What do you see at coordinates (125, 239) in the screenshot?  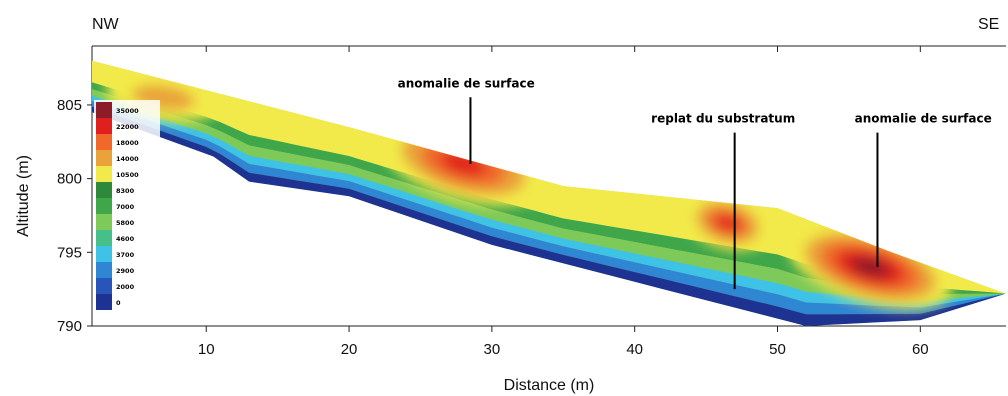 I see `legend-label: 4600` at bounding box center [125, 239].